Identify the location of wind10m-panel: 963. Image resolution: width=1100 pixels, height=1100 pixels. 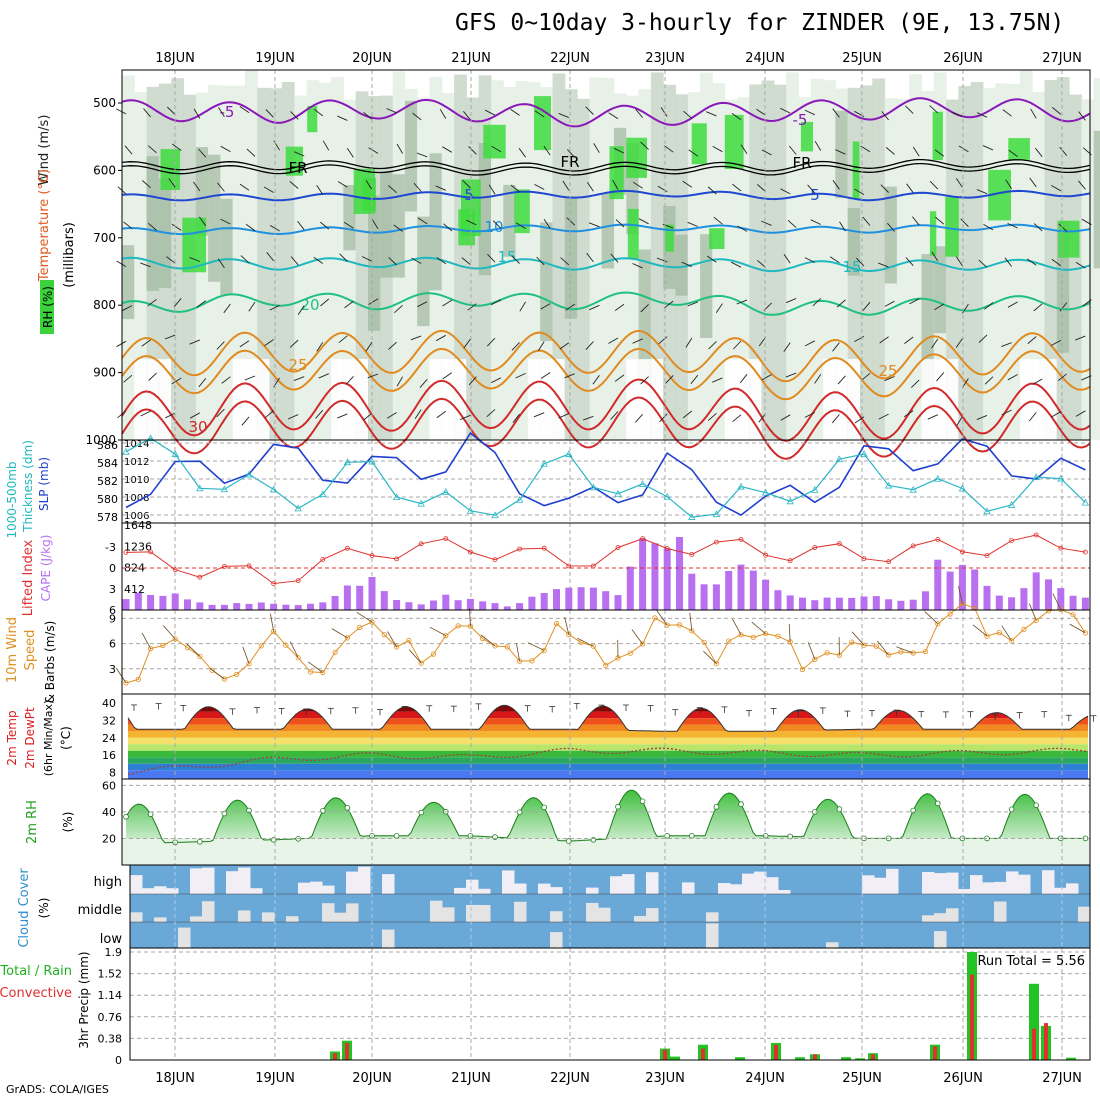
(600, 640).